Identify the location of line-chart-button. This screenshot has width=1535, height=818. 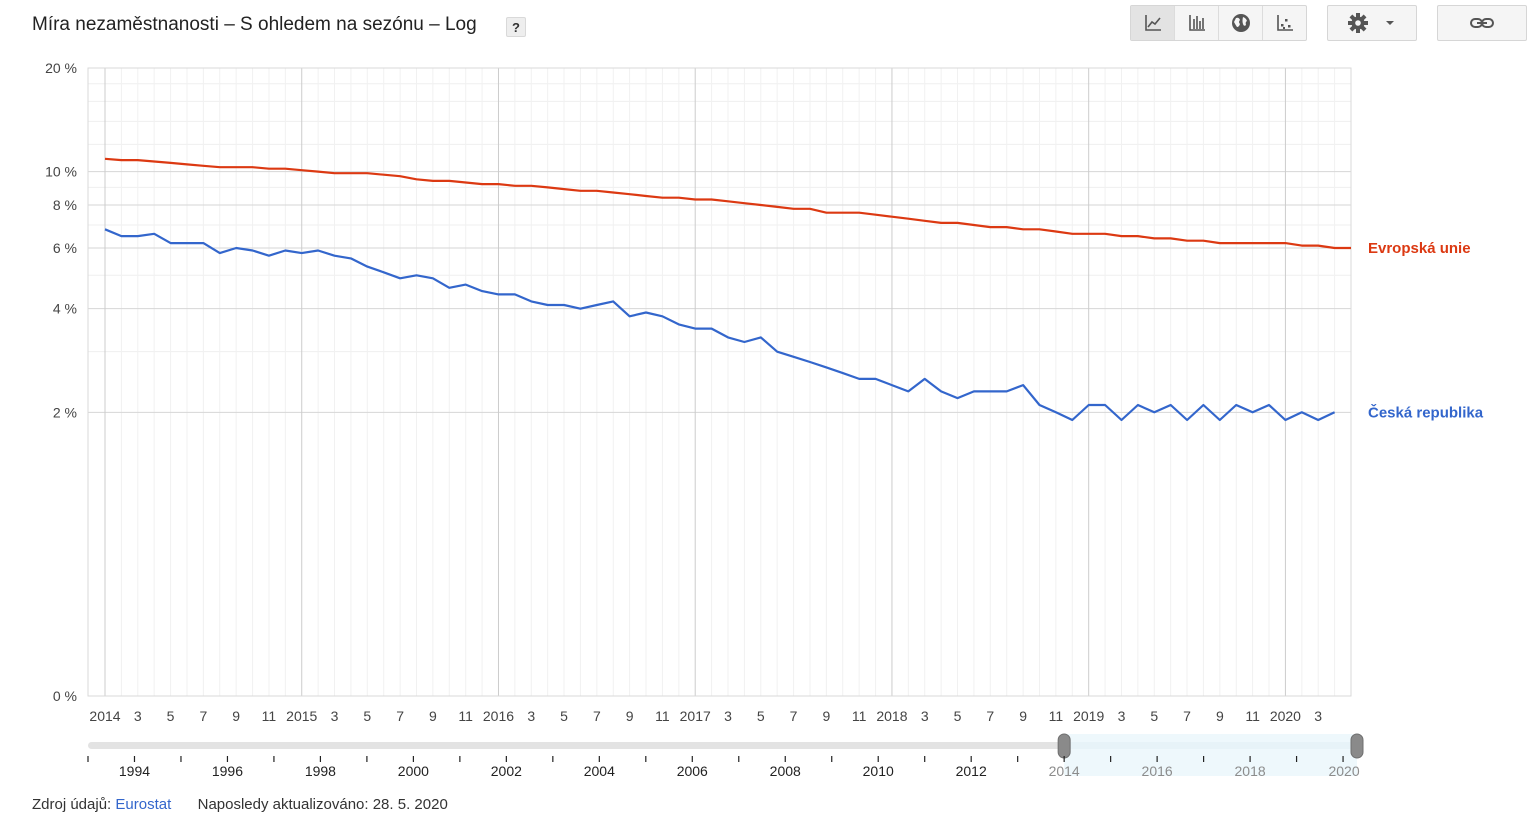
(1152, 23).